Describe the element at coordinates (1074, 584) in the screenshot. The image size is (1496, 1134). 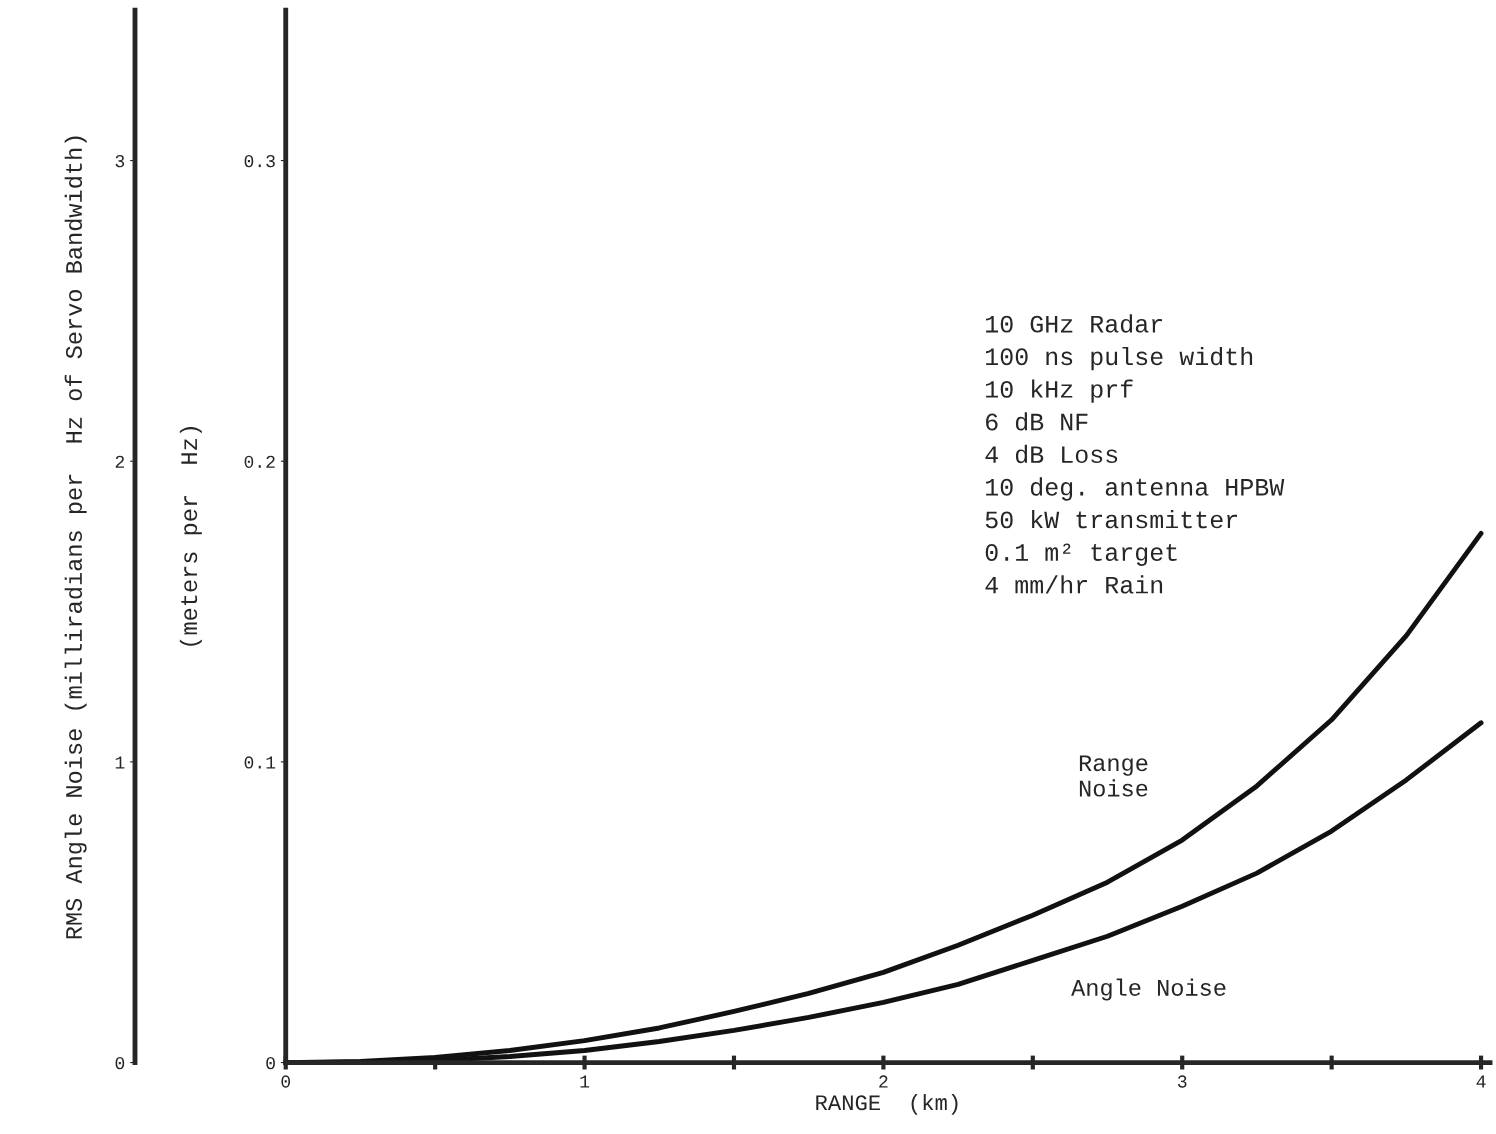
I see `annotation: 4 mm/hr Rain` at that location.